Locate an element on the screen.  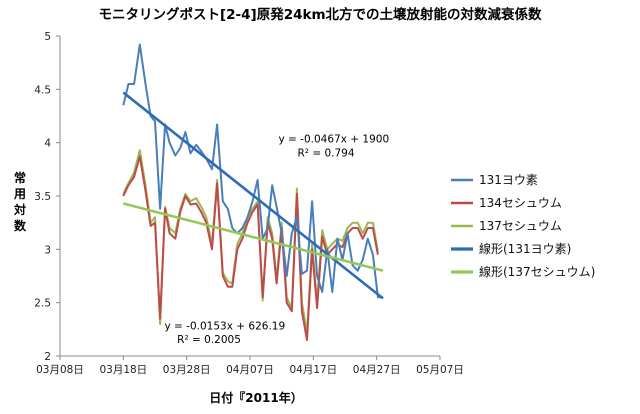
y-axis-label-char: 用 is located at coordinates (19, 194).